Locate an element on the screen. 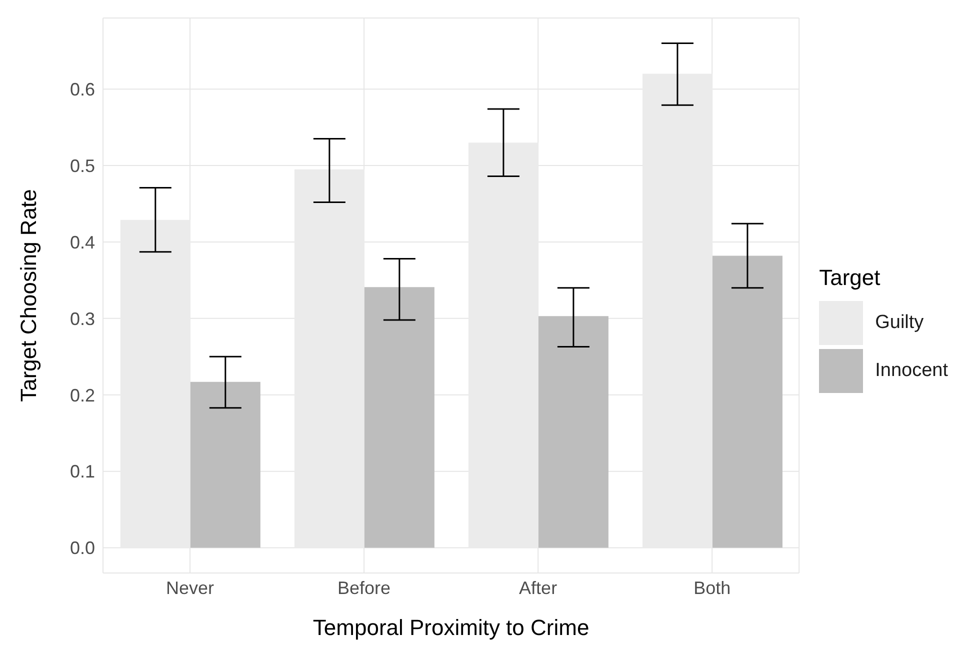  x-axis-title: Temporal Proximity to Crime is located at coordinates (451, 627).